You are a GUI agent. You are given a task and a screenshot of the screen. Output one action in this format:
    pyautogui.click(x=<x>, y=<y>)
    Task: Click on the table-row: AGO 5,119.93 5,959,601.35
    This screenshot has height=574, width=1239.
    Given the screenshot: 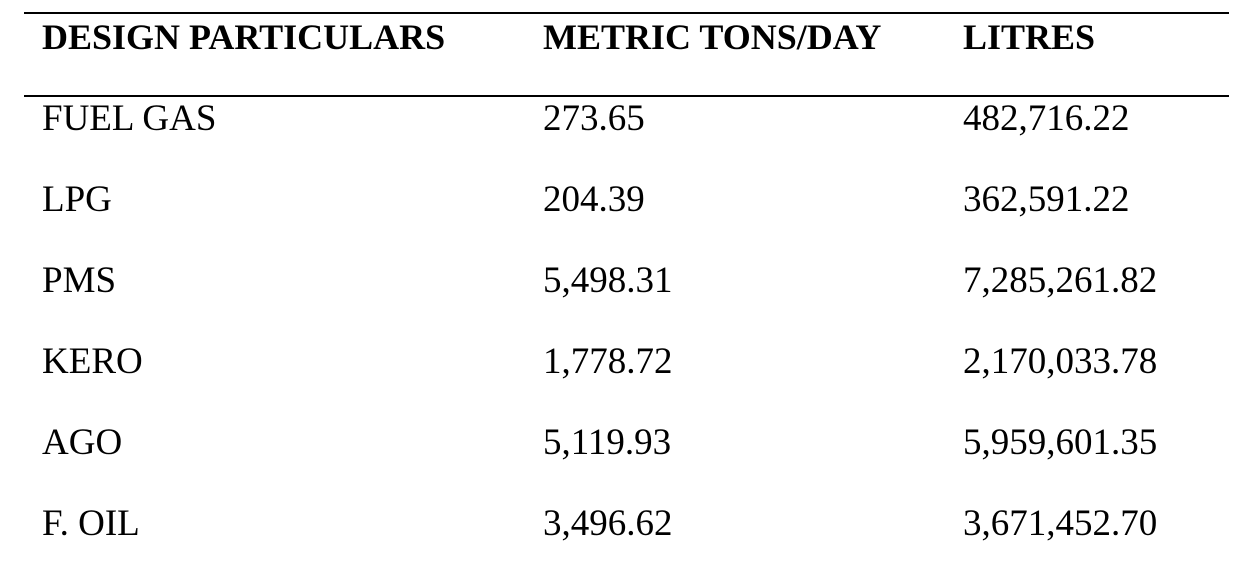 What is the action you would take?
    pyautogui.click(x=619, y=443)
    